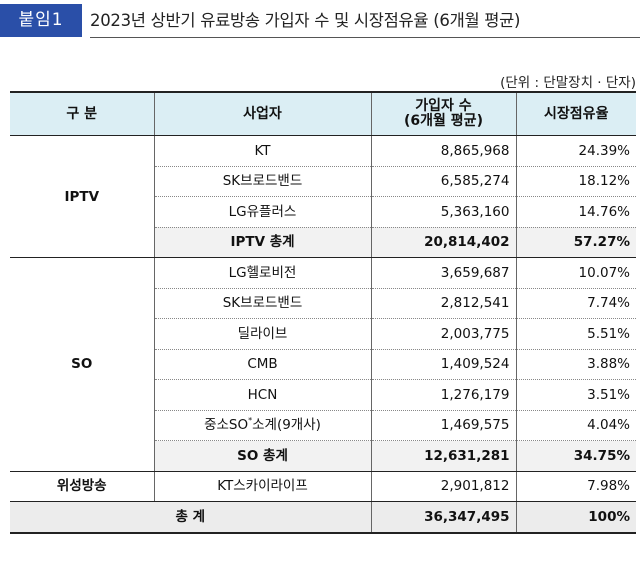 The image size is (640, 561). I want to click on table-row: 중소SO*소계(9개사) 1,469,575 4.04%, so click(323, 425).